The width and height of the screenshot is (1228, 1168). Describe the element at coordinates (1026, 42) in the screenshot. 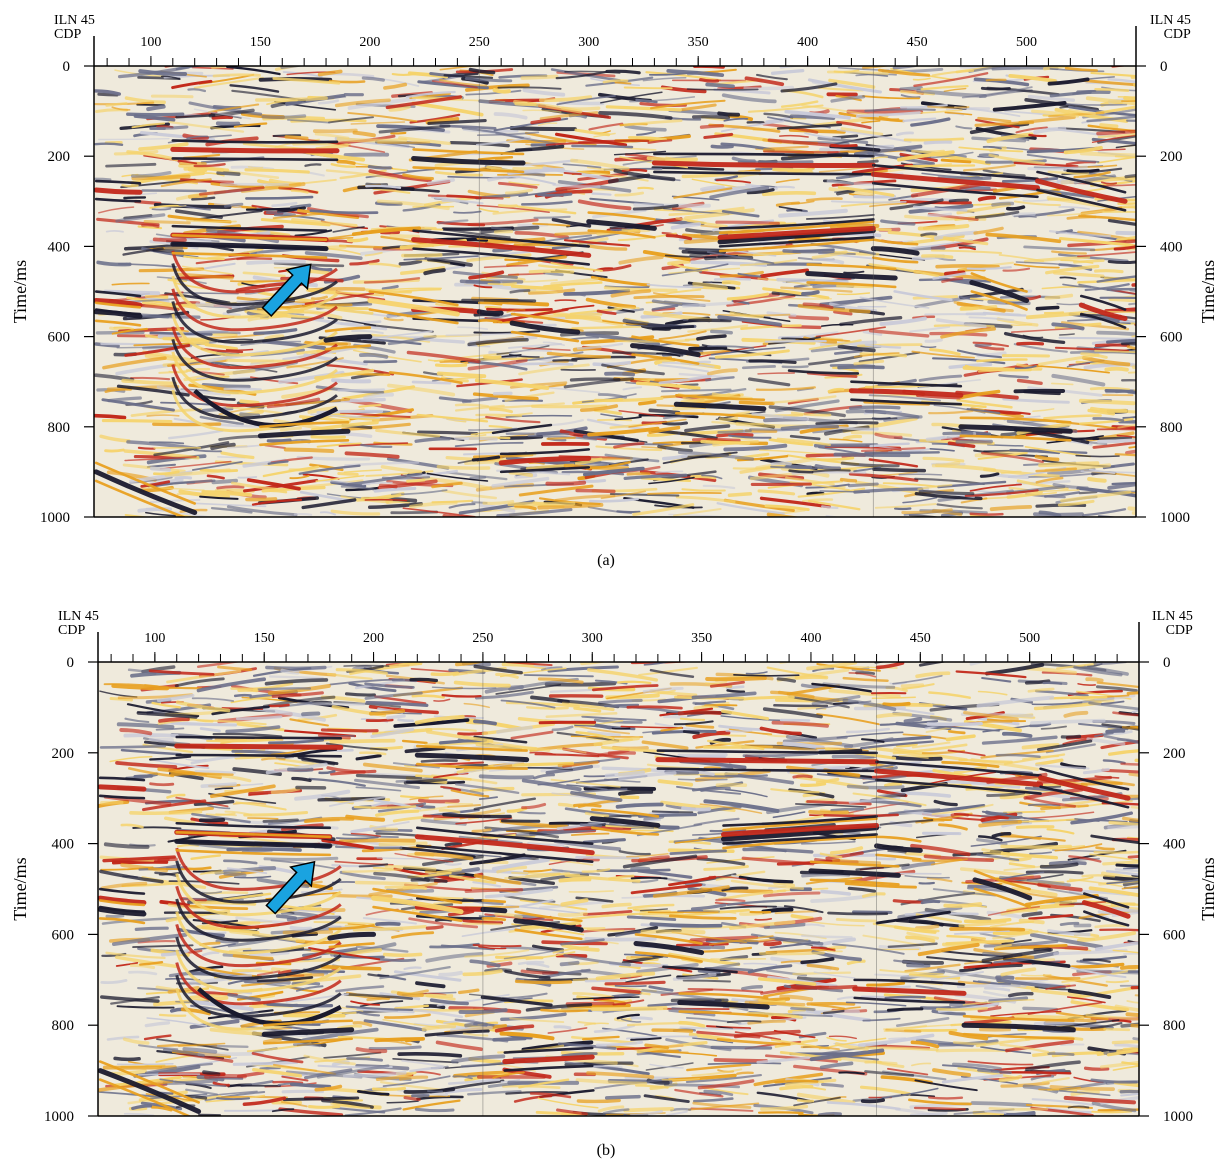

I see `cdp-tick-label: 500` at that location.